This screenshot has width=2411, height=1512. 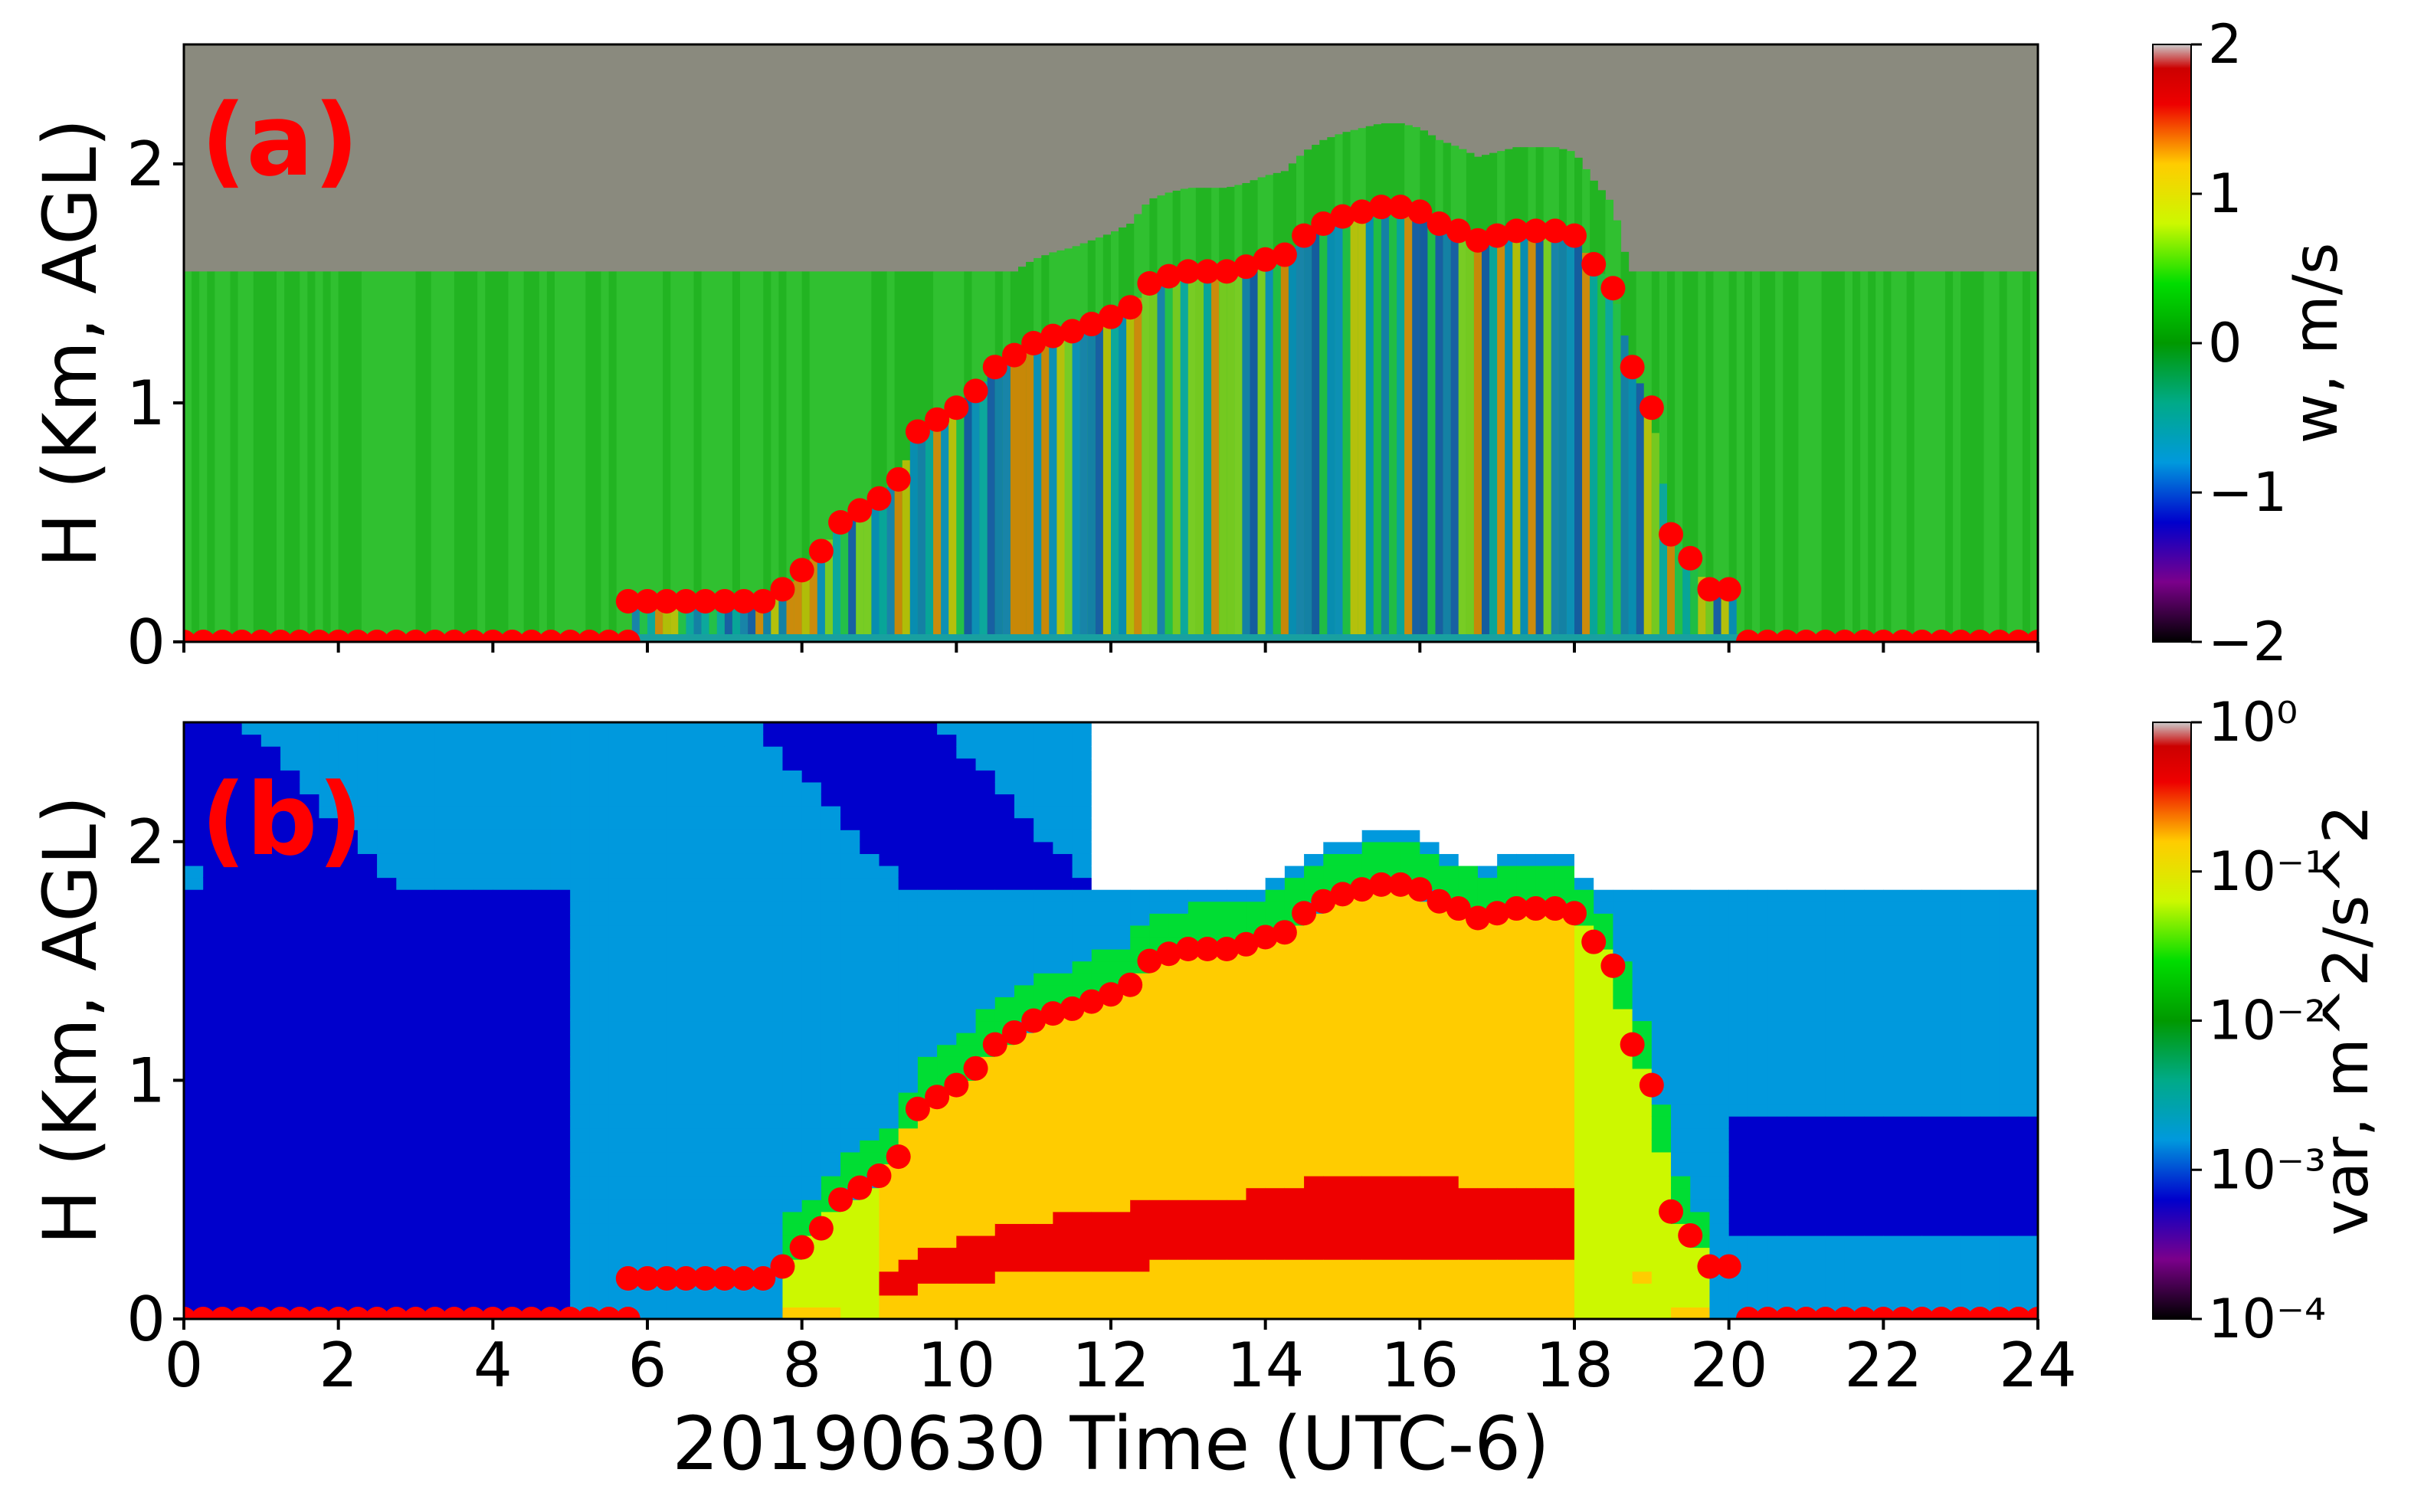 What do you see at coordinates (145, 164) in the screenshot?
I see `y-tick-label: 2` at bounding box center [145, 164].